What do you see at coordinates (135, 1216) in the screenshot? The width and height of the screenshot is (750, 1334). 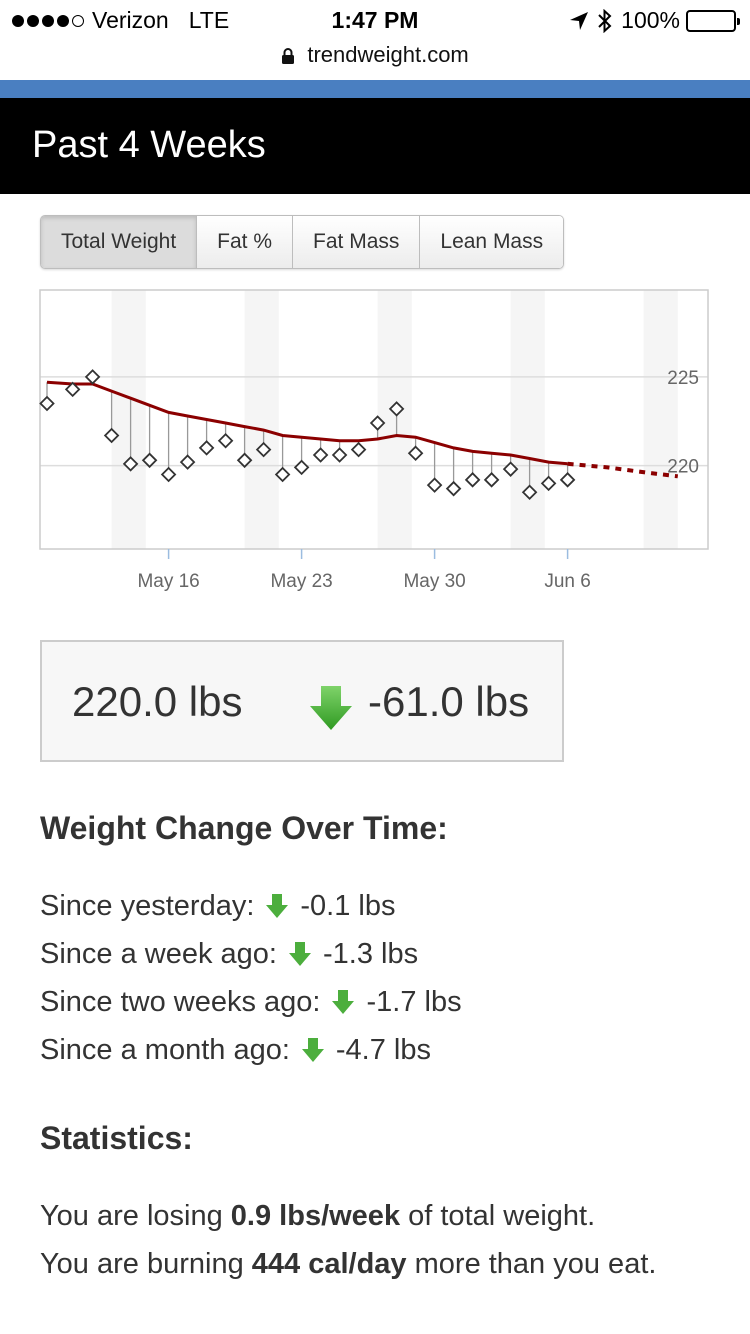 I see `loss-rate-pre: You are losing` at bounding box center [135, 1216].